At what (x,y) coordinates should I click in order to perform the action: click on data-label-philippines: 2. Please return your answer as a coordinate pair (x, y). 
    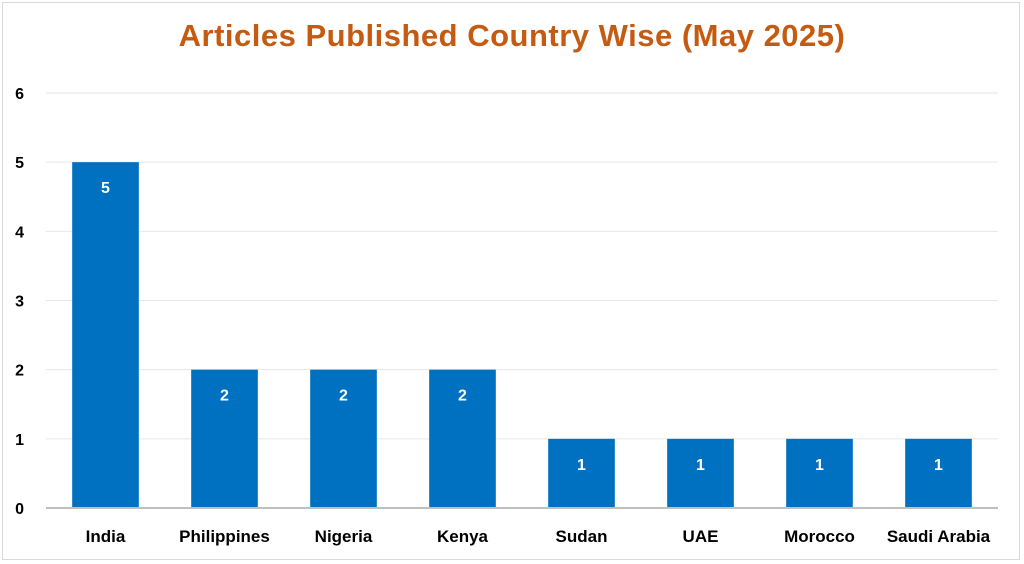
    Looking at the image, I should click on (224, 396).